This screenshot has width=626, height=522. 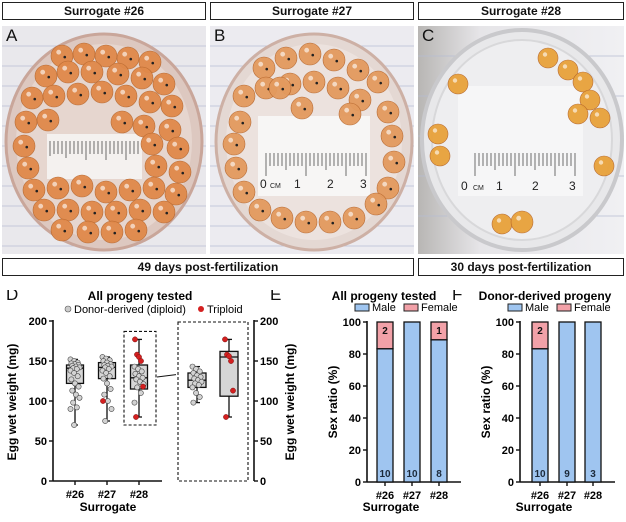 What do you see at coordinates (411, 307) in the screenshot?
I see `legend-swatch-female-e` at bounding box center [411, 307].